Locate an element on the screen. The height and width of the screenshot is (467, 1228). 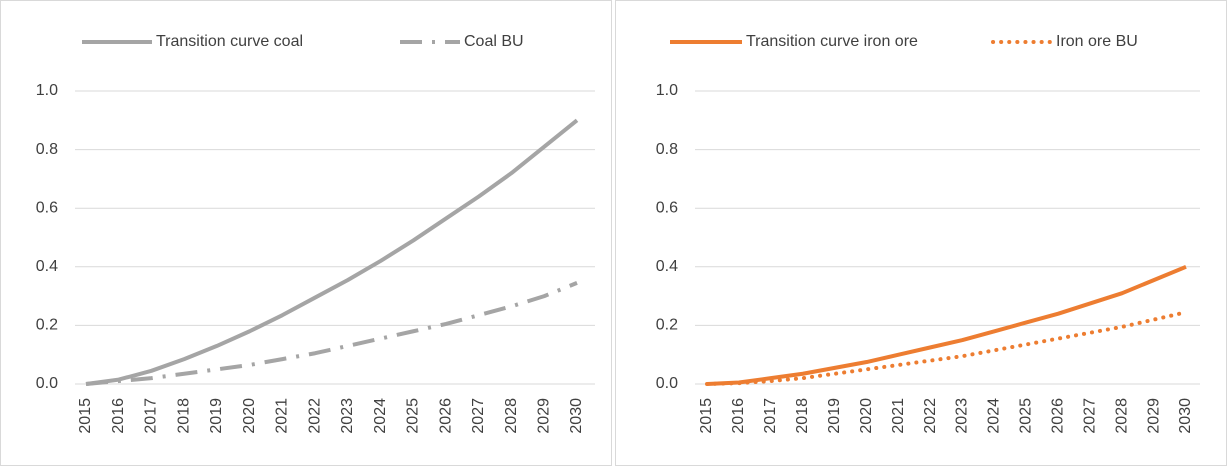
legend-label: Transition curve iron ore is located at coordinates (832, 41).